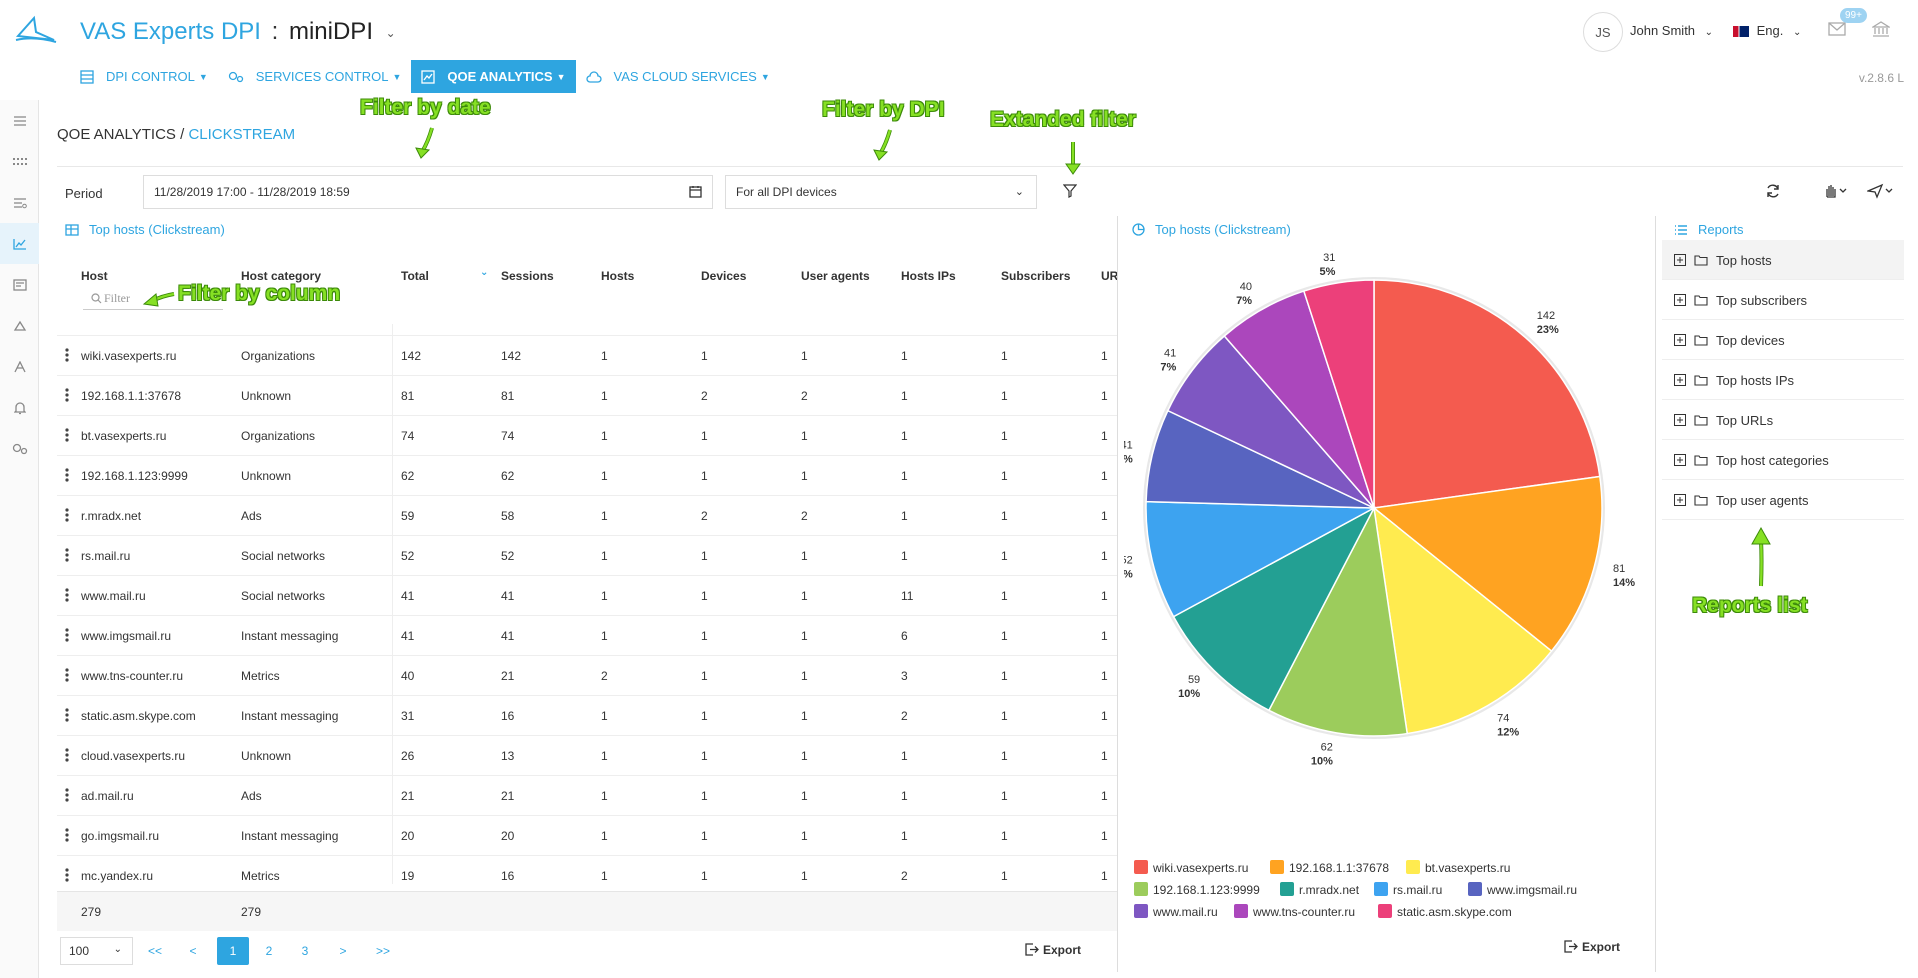 The height and width of the screenshot is (978, 1918). What do you see at coordinates (587, 596) in the screenshot?
I see `table-row: www.mail.ru Social networks 41 41 1 1 1 11 1 1` at bounding box center [587, 596].